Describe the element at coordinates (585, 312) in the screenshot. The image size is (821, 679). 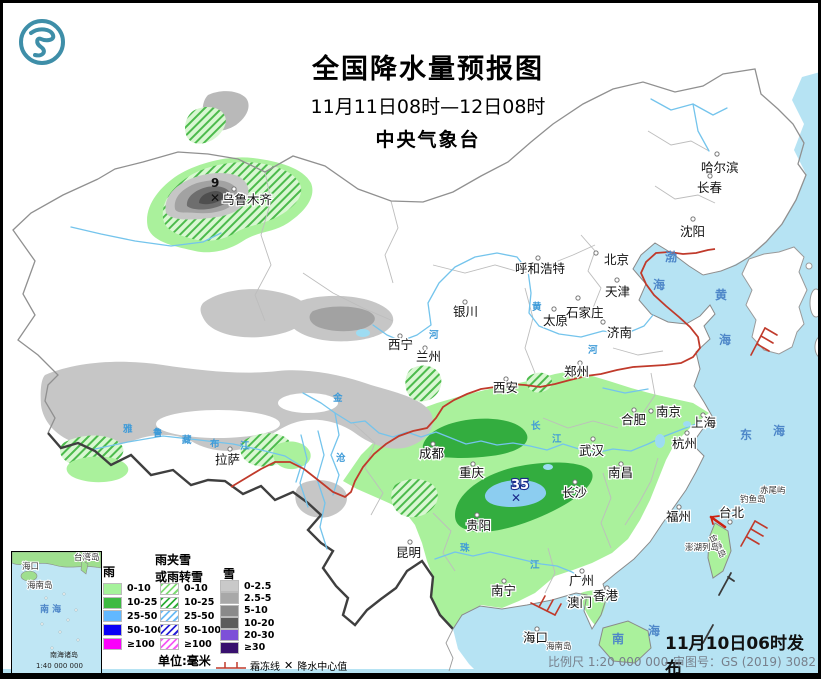
I see `city-label: 石家庄` at that location.